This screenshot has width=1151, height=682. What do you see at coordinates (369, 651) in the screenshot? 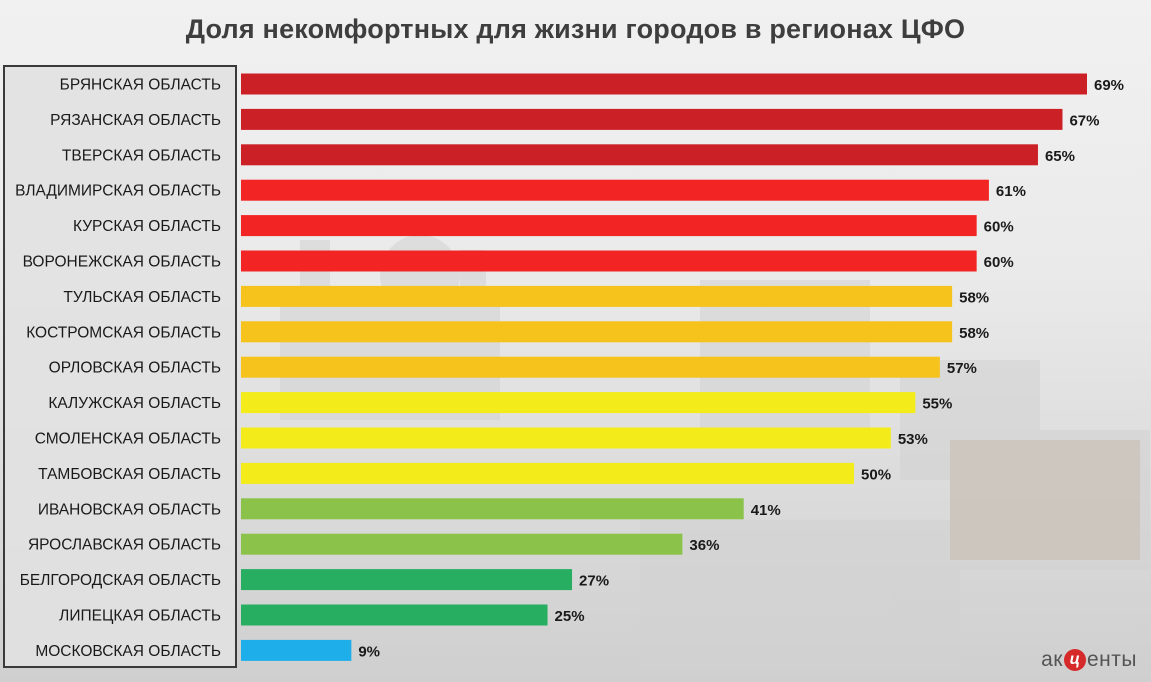
I see `value-label: 9%` at bounding box center [369, 651].